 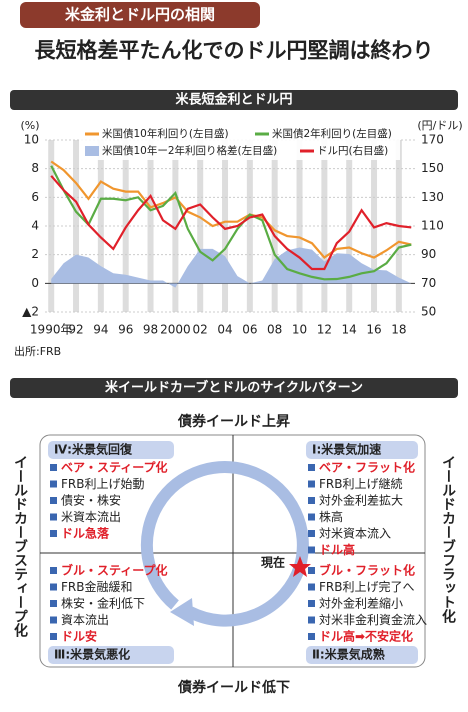 I want to click on quadrant-item: 債安・株安, so click(x=91, y=500).